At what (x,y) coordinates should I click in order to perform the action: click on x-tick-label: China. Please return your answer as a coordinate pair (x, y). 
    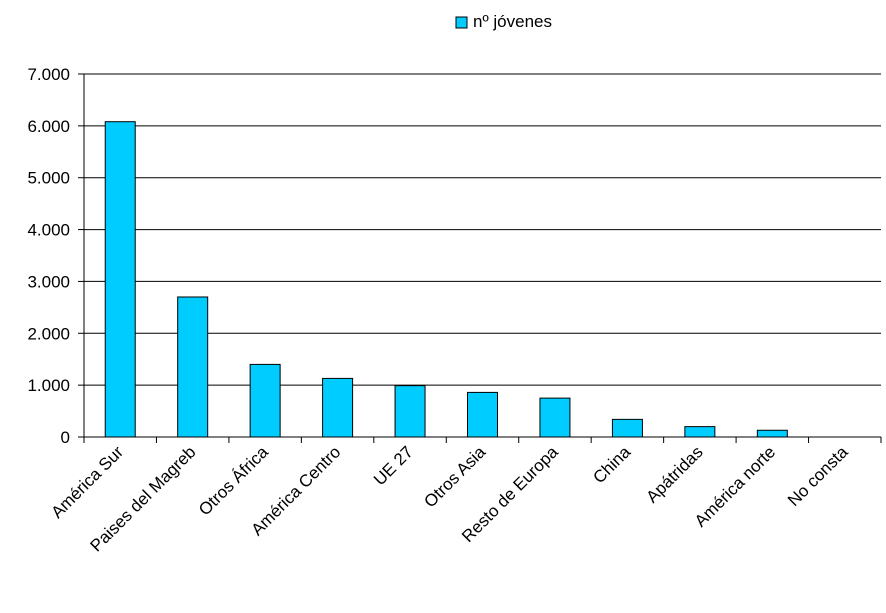
    Looking at the image, I should click on (611, 464).